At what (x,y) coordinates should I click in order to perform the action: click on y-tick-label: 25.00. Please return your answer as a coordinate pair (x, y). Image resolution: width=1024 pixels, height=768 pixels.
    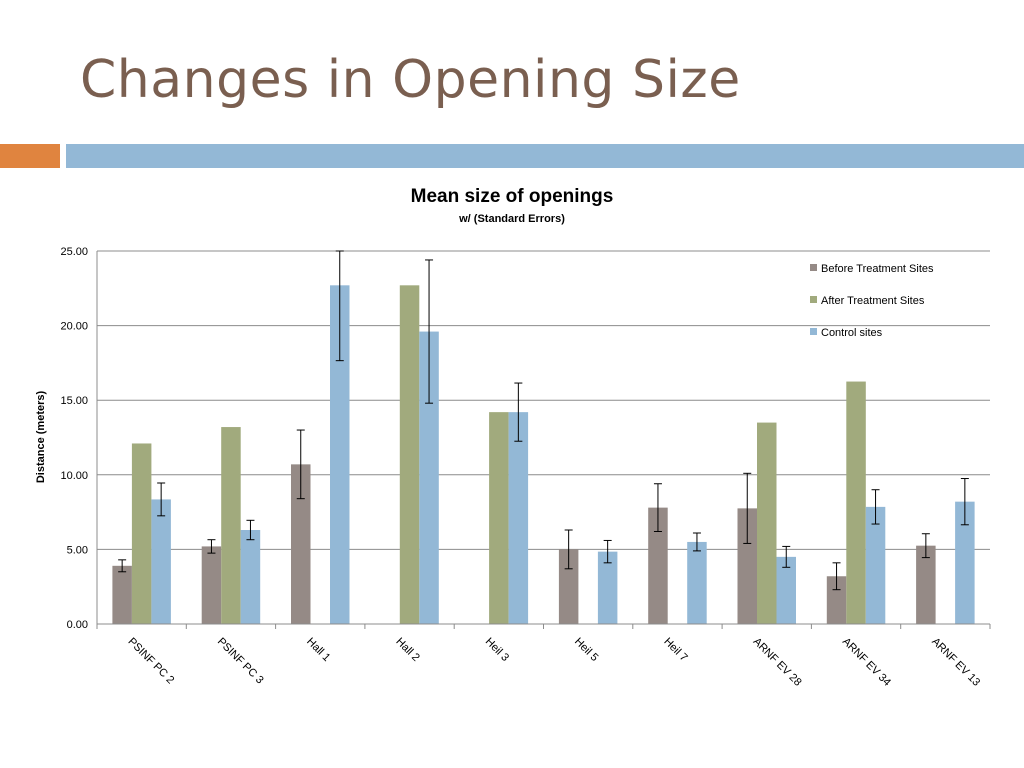
    Looking at the image, I should click on (74, 252).